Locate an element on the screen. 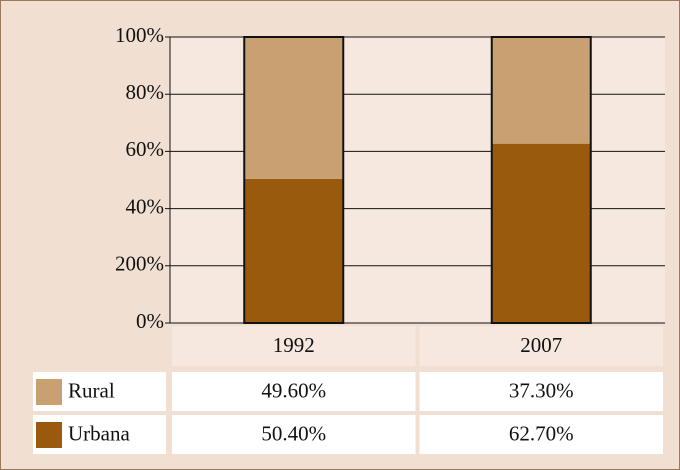 Image resolution: width=680 pixels, height=470 pixels. y-tick-label: 40% is located at coordinates (145, 206).